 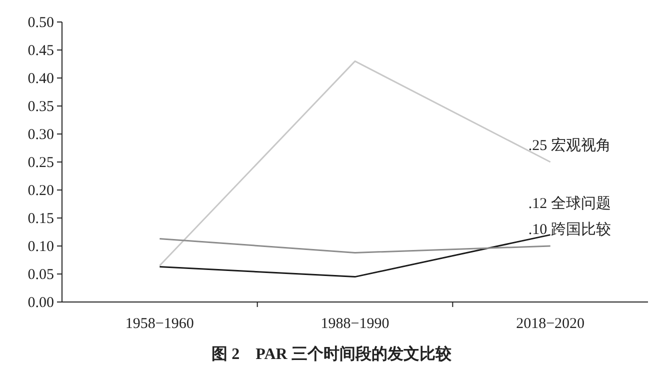 What do you see at coordinates (569, 230) in the screenshot?
I see `text: .10 跨国比较` at bounding box center [569, 230].